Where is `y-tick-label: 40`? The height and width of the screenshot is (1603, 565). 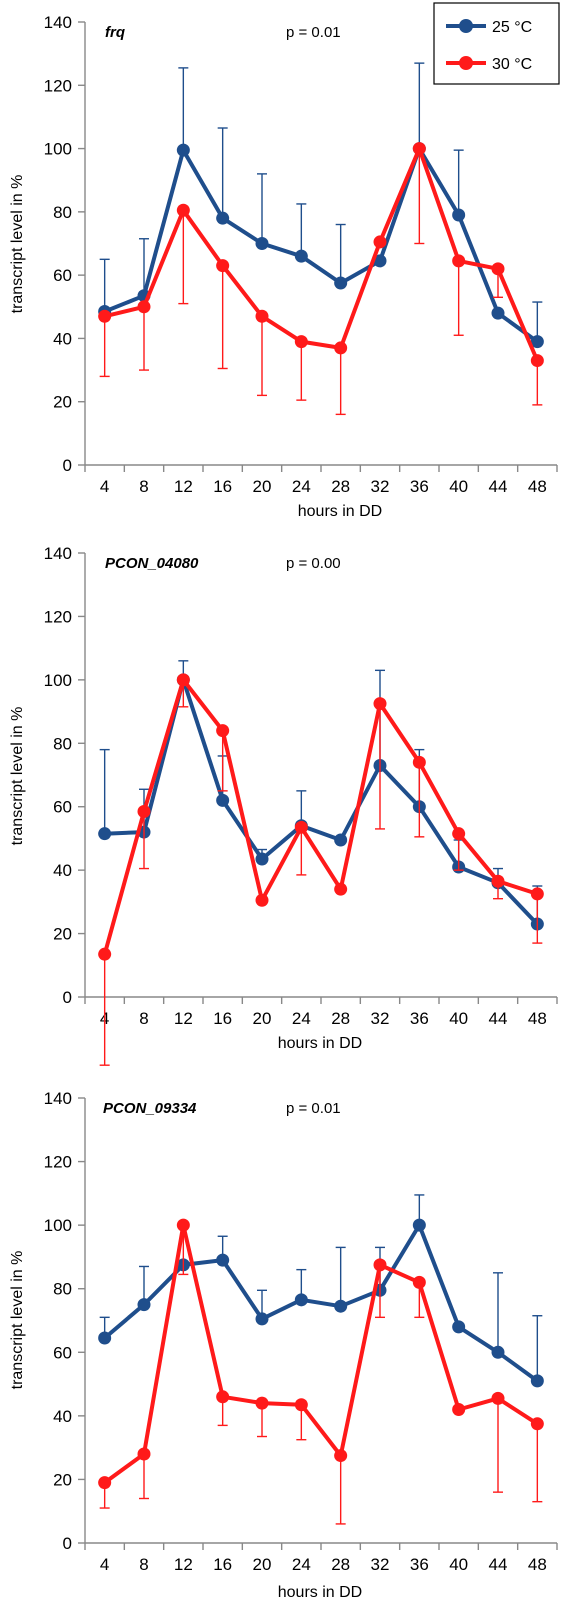
y-tick-label: 40 is located at coordinates (62, 338).